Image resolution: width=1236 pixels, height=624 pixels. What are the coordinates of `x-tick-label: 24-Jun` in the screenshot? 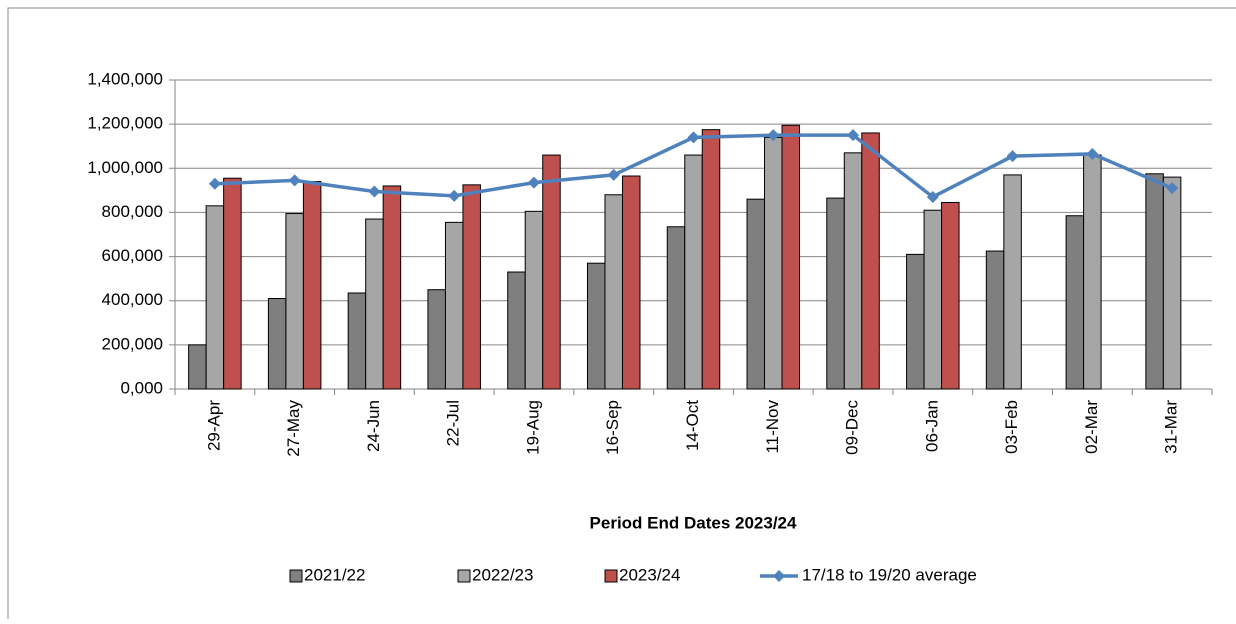 It's located at (373, 426).